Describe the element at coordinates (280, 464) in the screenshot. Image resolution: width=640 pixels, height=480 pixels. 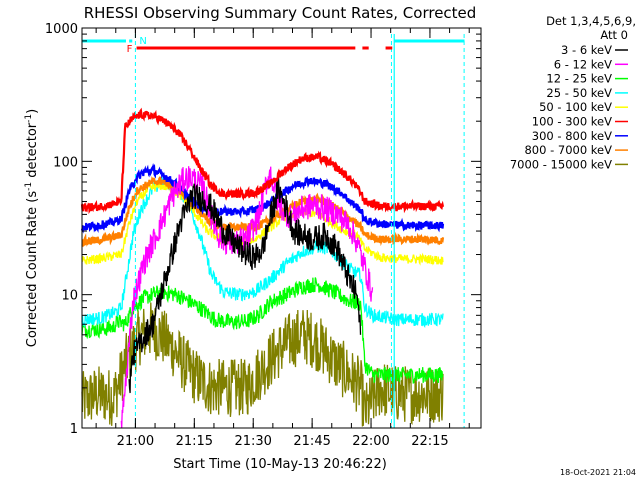
I see `x-axis-label: Start Time (10-May-13 20:46:22)` at that location.